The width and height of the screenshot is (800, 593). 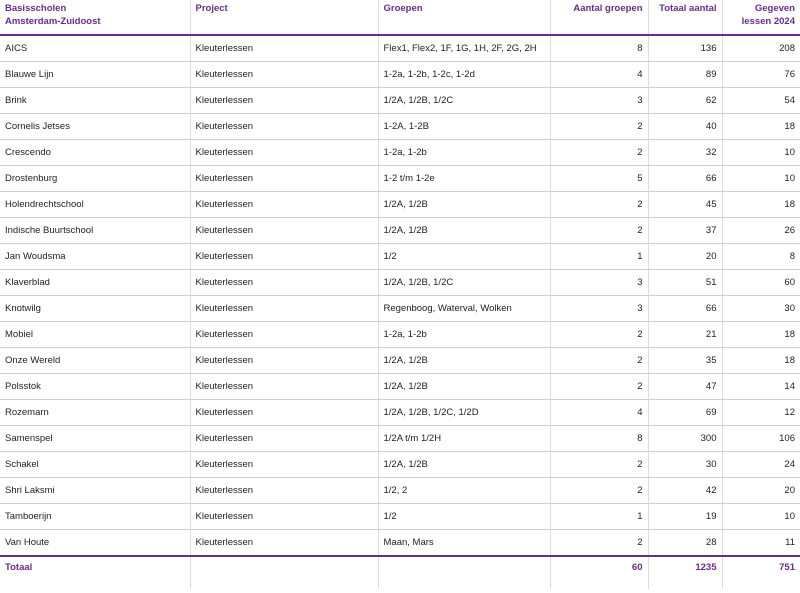 What do you see at coordinates (463, 438) in the screenshot?
I see `table-cell: 1/2A t/m 1/2H` at bounding box center [463, 438].